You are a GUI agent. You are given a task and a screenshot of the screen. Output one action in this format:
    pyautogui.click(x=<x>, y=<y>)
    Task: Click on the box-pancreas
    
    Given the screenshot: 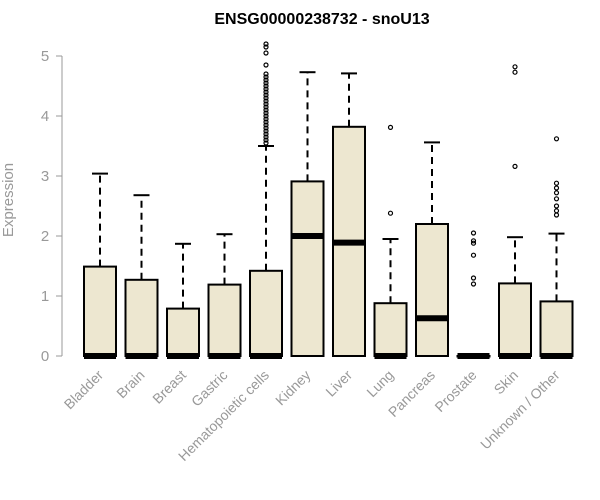 What is the action you would take?
    pyautogui.click(x=432, y=249)
    